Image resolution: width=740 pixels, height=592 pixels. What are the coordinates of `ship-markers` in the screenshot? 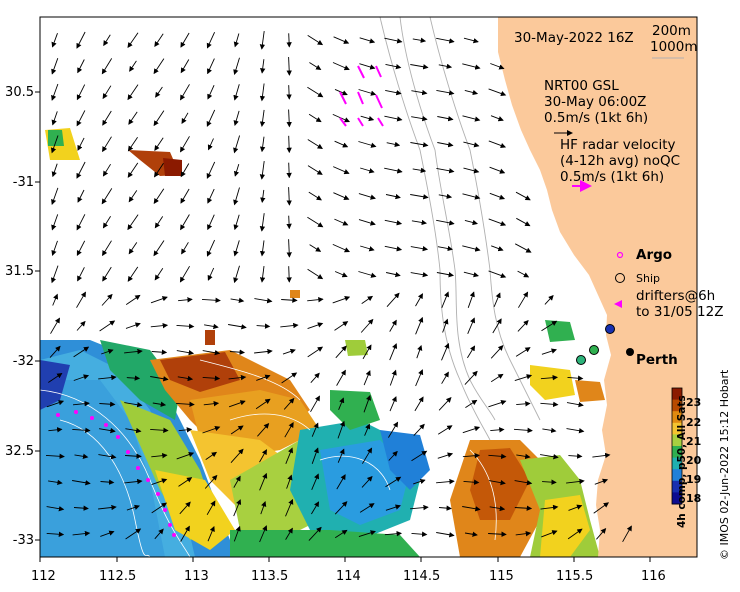 It's located at (595, 344).